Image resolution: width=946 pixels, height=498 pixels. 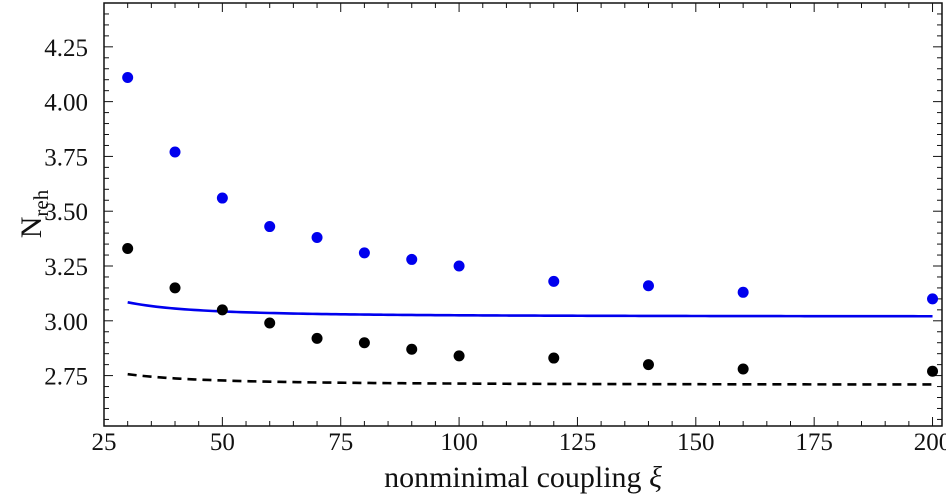 What do you see at coordinates (222, 442) in the screenshot?
I see `x-tick-label: 50` at bounding box center [222, 442].